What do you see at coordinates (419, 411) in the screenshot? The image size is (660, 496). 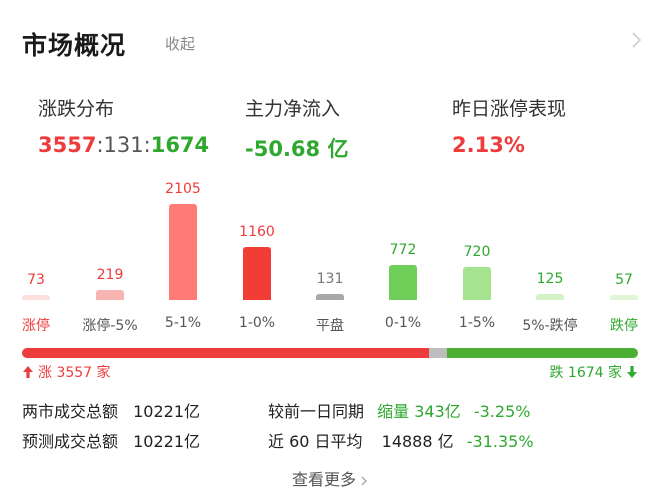 I see `compare-tag: 缩量 343亿` at bounding box center [419, 411].